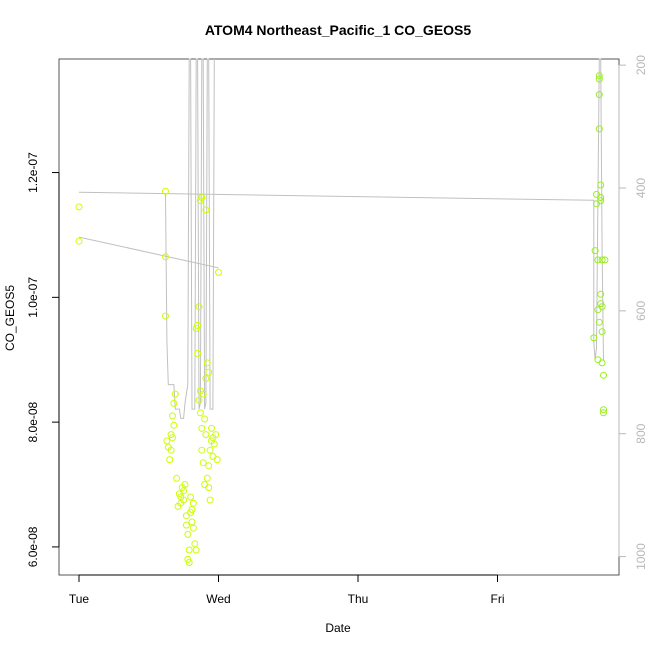  Describe the element at coordinates (498, 599) in the screenshot. I see `x-tick-label: Fri` at that location.